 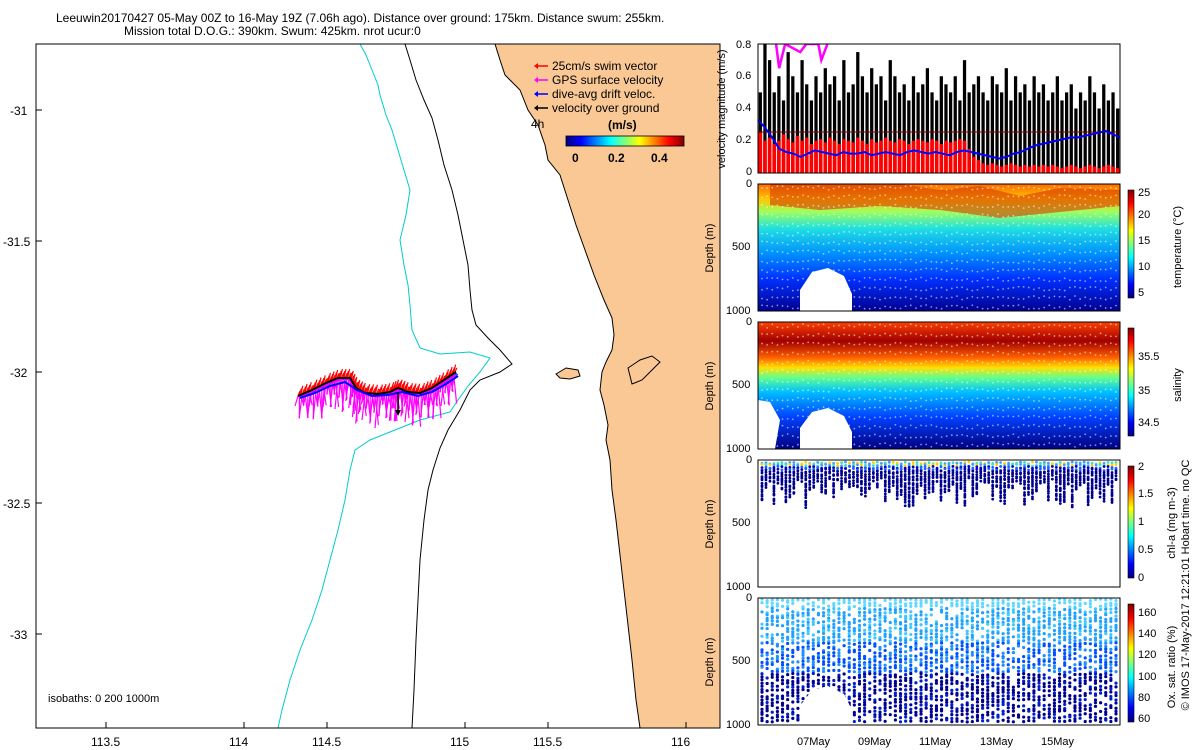 I want to click on map-colorbar, so click(x=625, y=141).